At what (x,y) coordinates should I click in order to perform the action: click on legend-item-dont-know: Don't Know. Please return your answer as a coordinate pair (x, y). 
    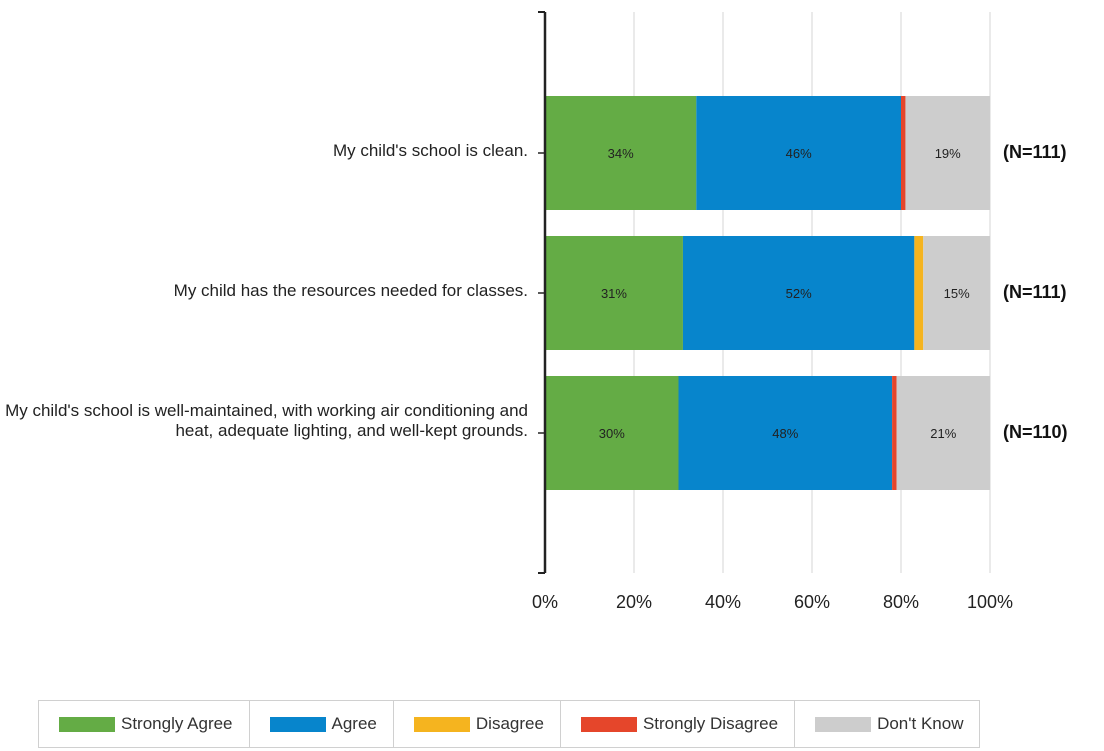
    Looking at the image, I should click on (887, 724).